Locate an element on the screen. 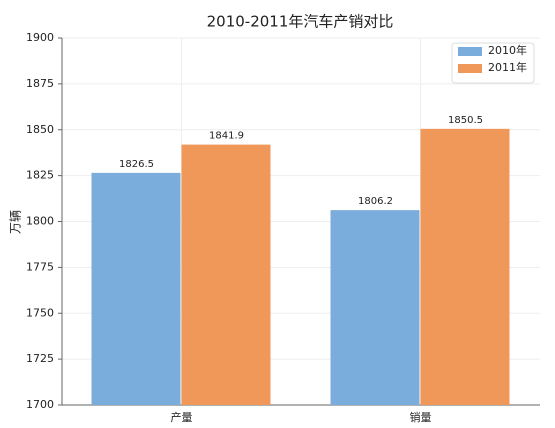 This screenshot has height=428, width=555. value-label: 1841.9 is located at coordinates (226, 136).